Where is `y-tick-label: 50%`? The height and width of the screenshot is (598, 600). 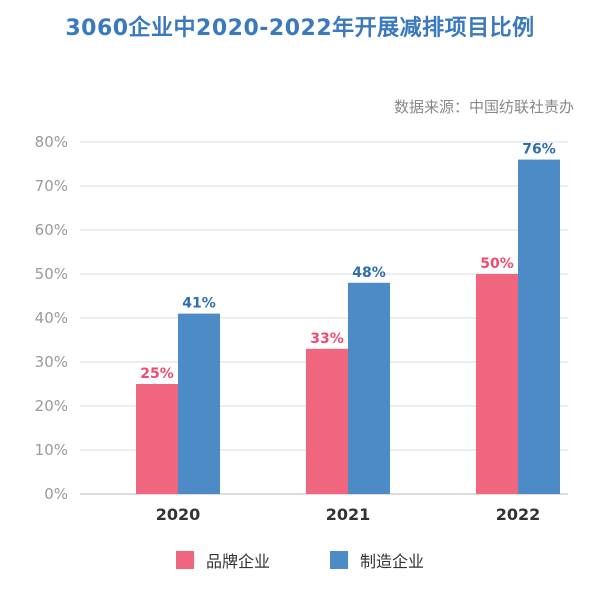
y-tick-label: 50% is located at coordinates (51, 274).